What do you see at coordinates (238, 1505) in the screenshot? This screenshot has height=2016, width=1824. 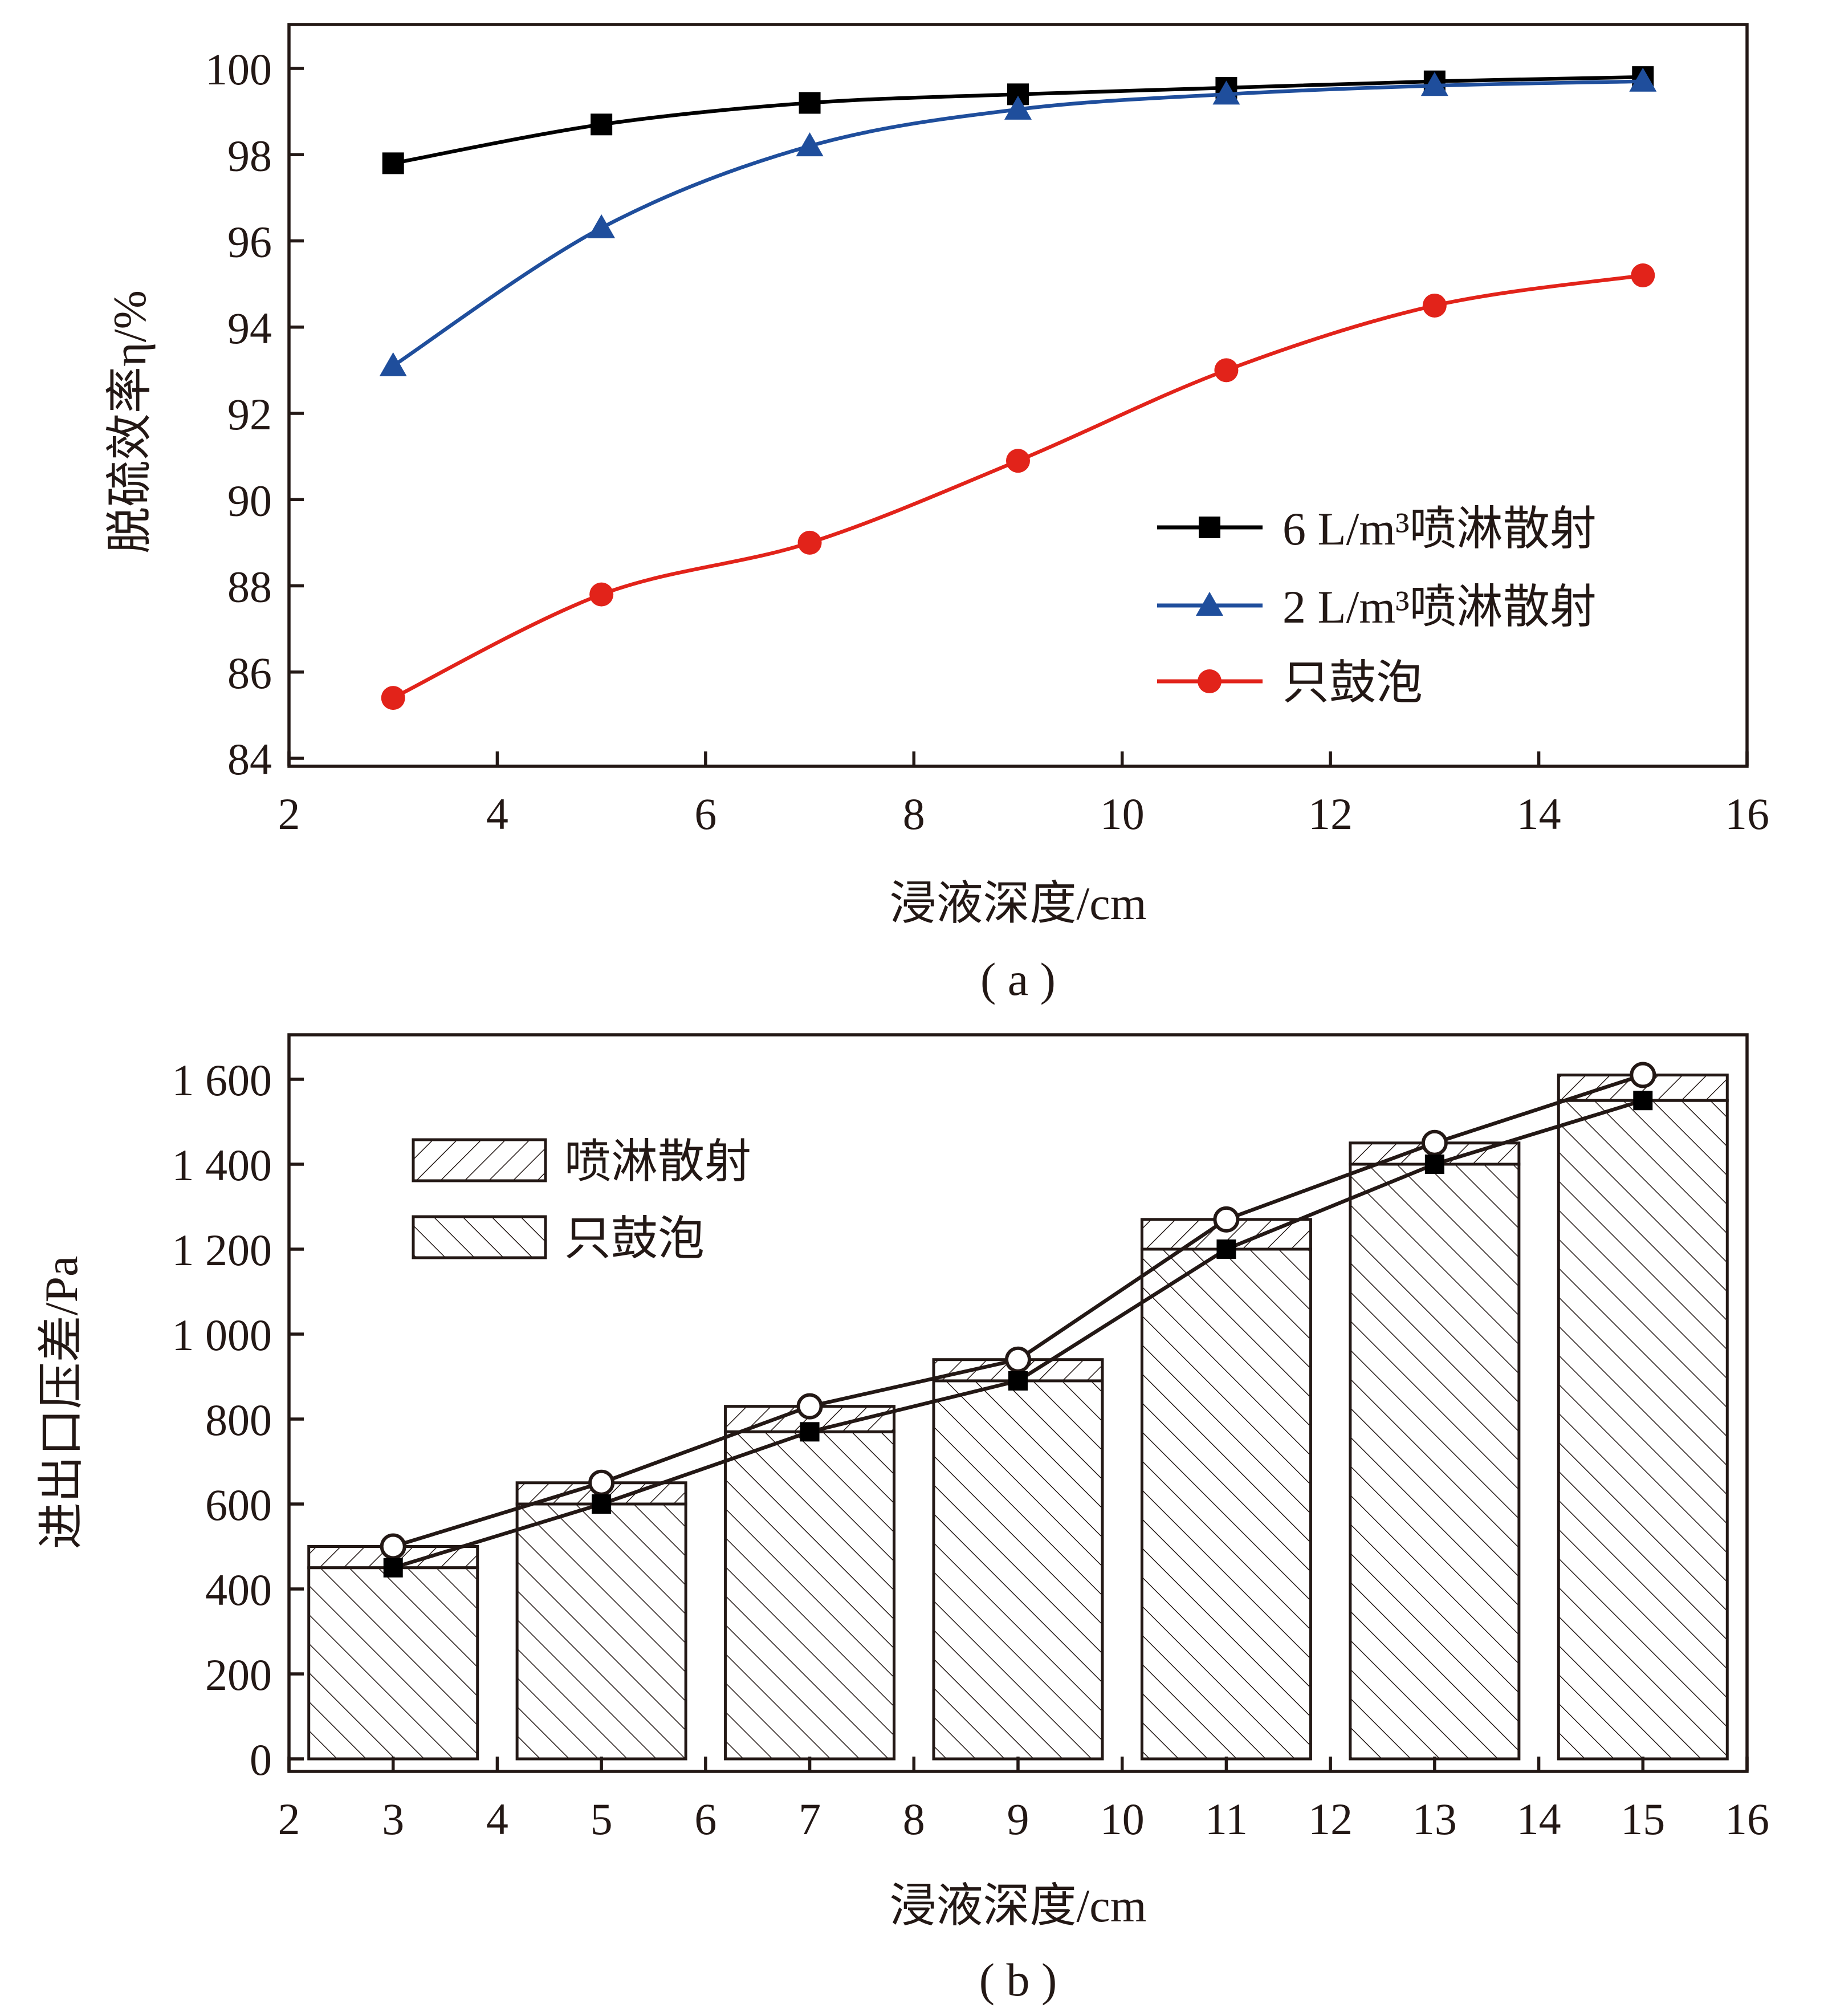 I see `y-tick-label: 600` at bounding box center [238, 1505].